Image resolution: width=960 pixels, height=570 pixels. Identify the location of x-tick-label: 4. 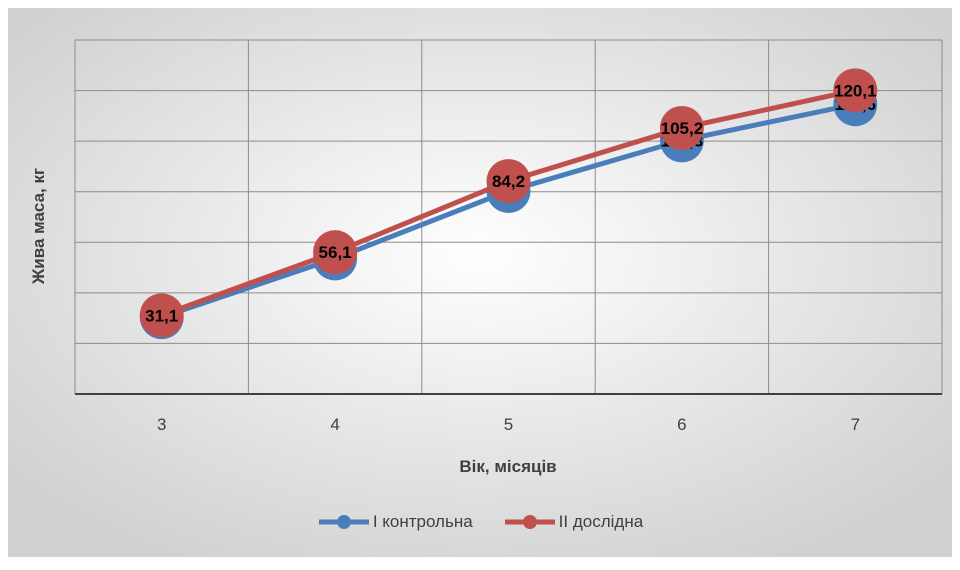
(334, 424).